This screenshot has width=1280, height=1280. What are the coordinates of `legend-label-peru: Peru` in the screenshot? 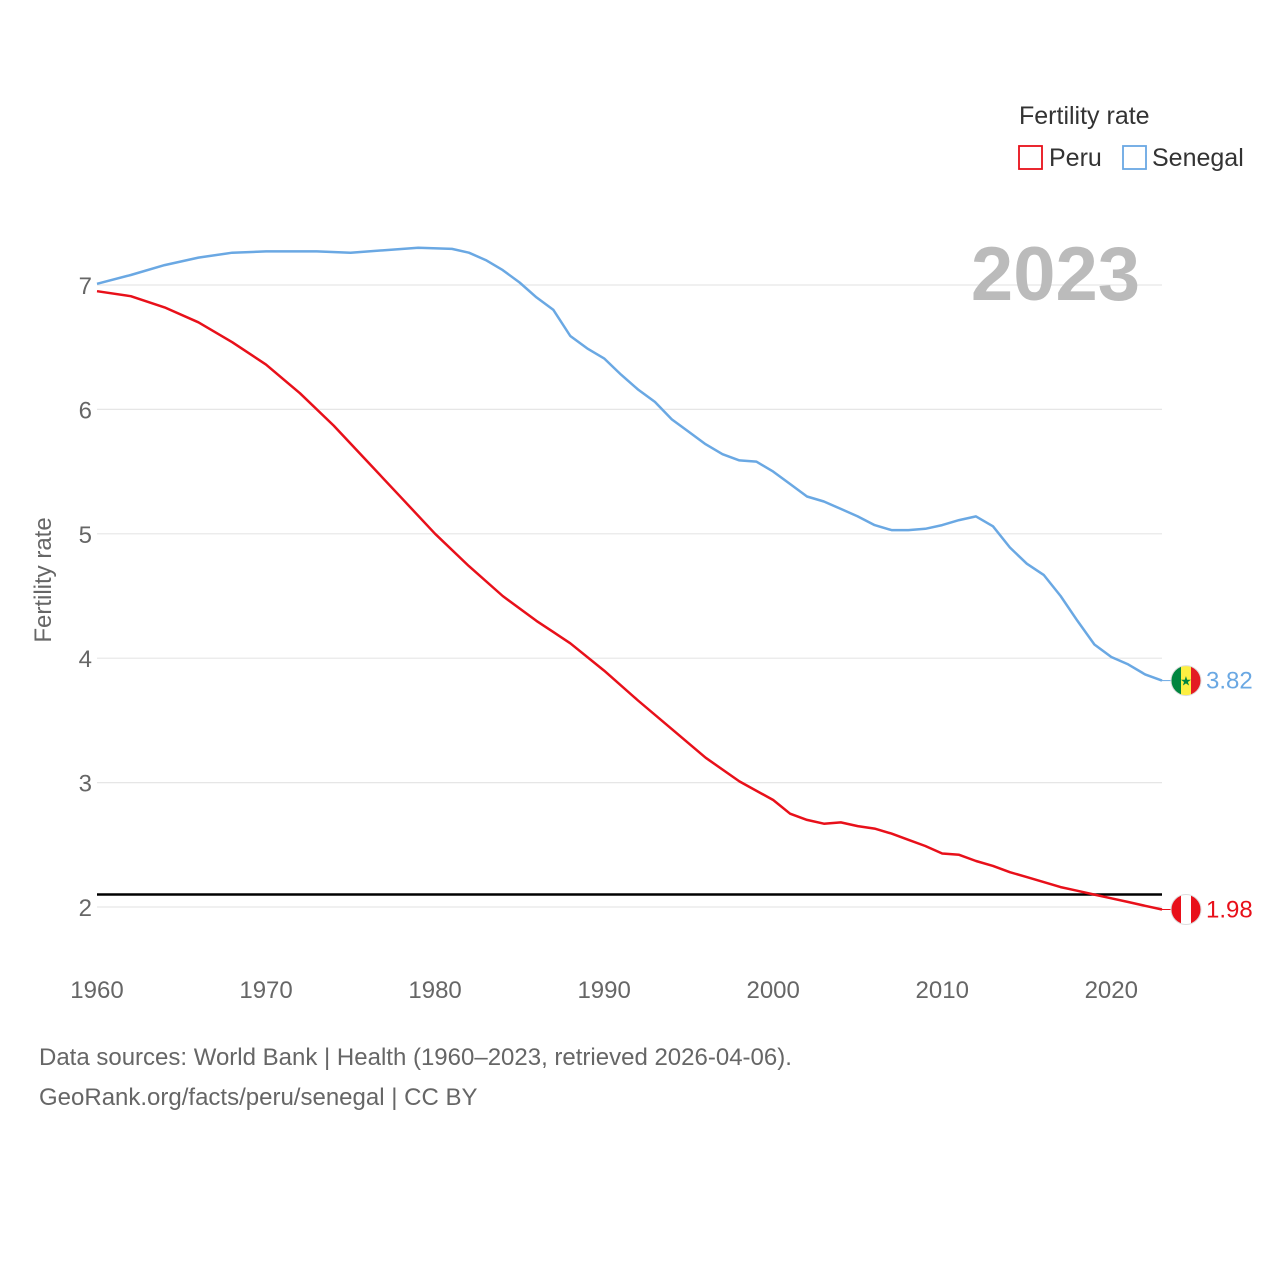 It's located at (1075, 158).